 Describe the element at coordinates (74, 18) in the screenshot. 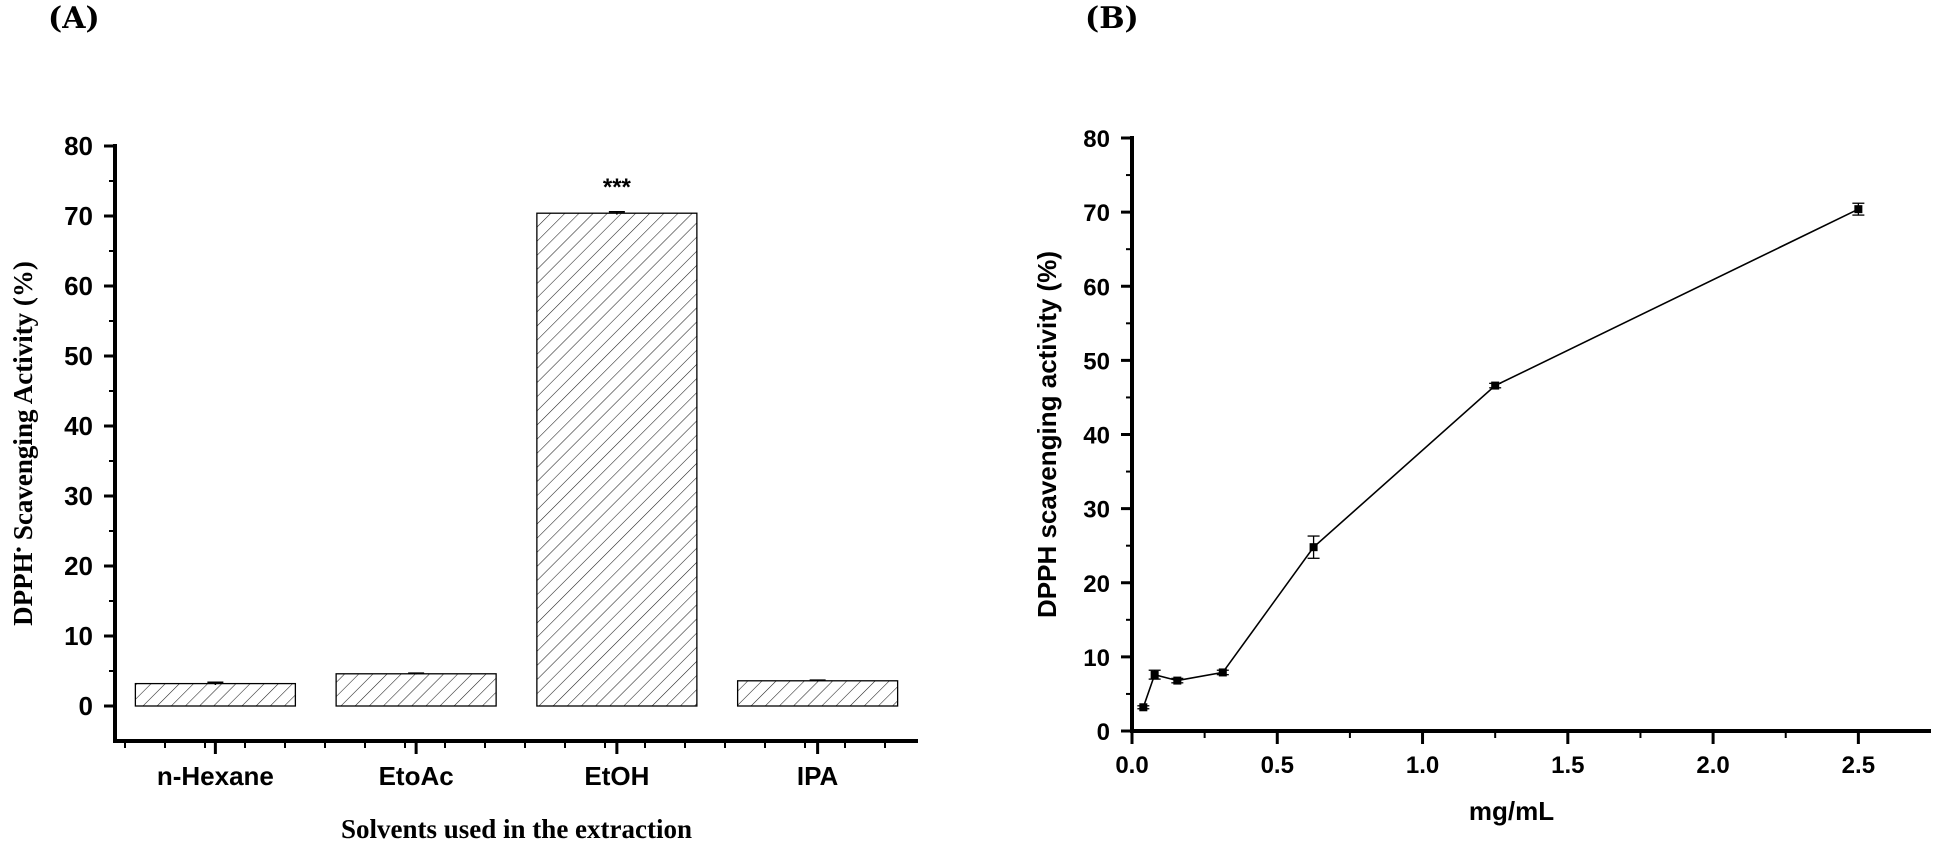

I see `panel-label-a: (A)` at that location.